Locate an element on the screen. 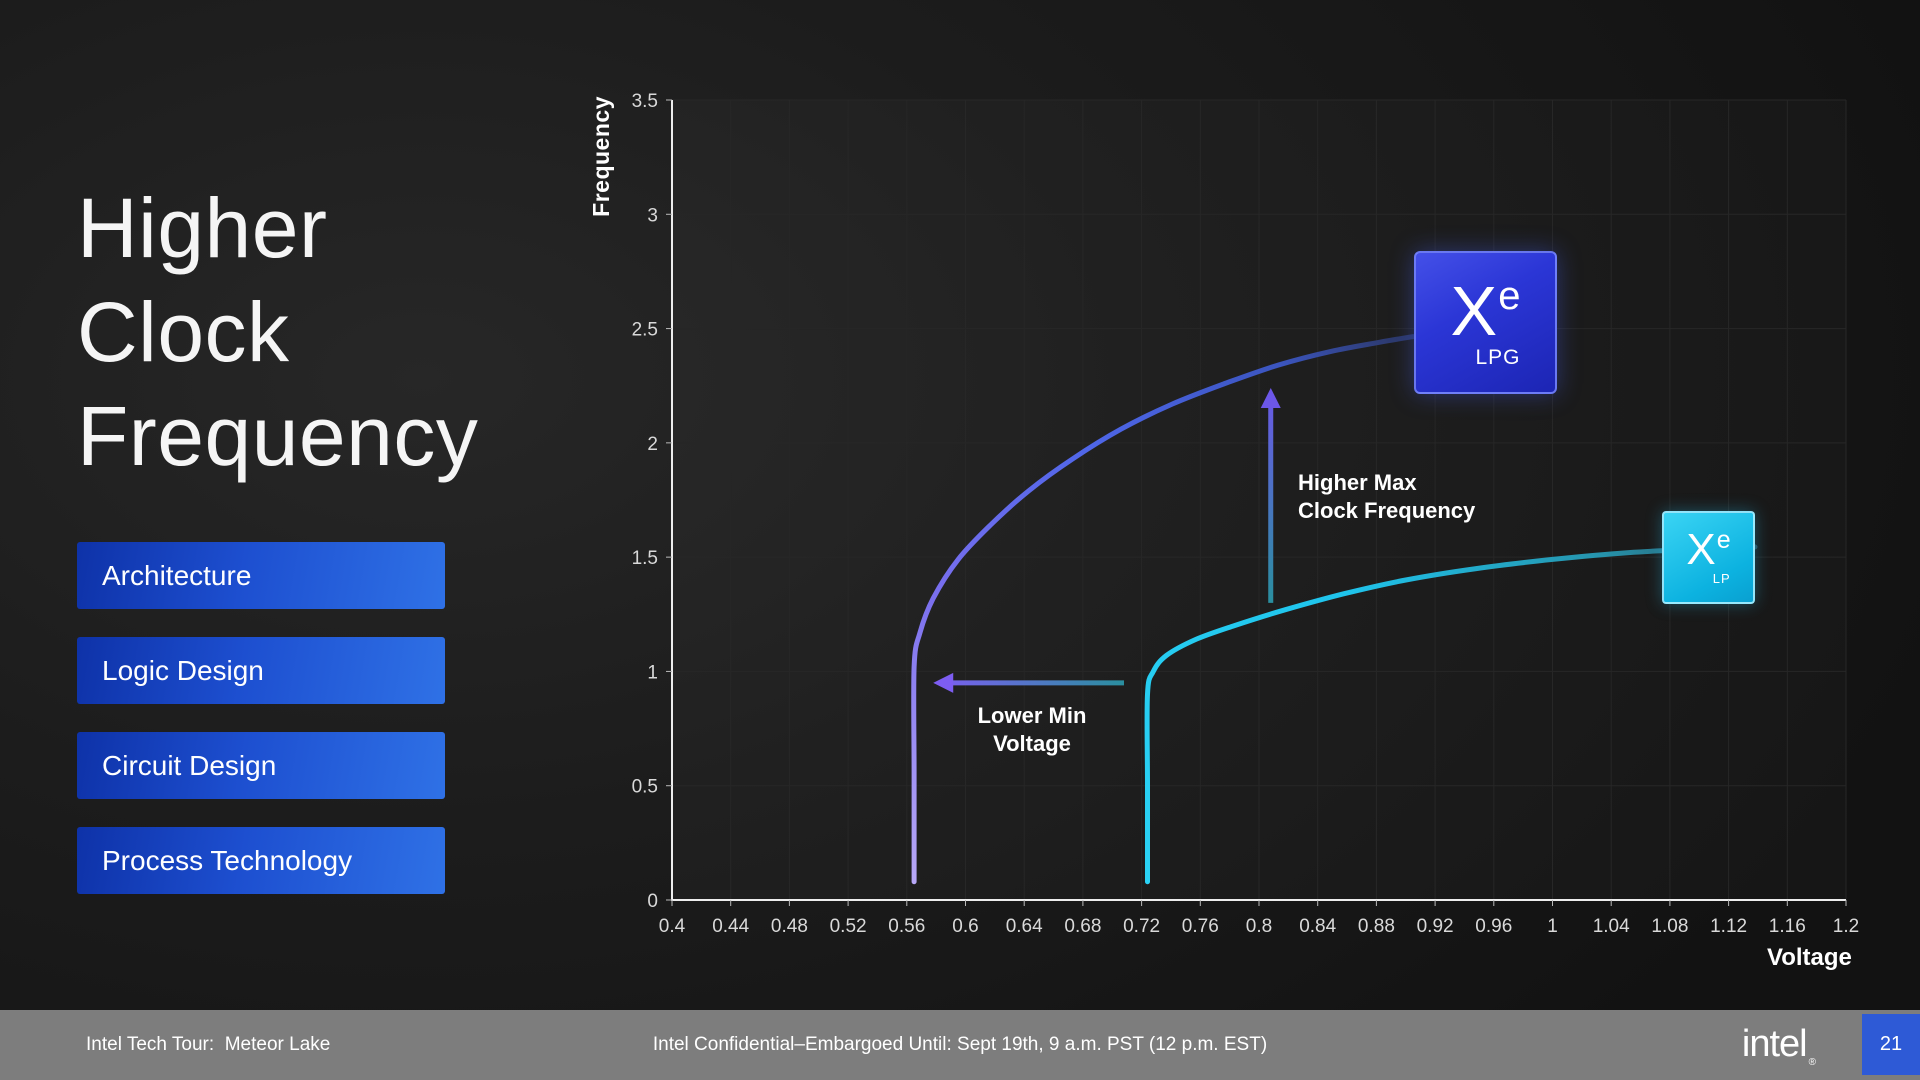  x-tick-label: 0.84 is located at coordinates (1317, 926).